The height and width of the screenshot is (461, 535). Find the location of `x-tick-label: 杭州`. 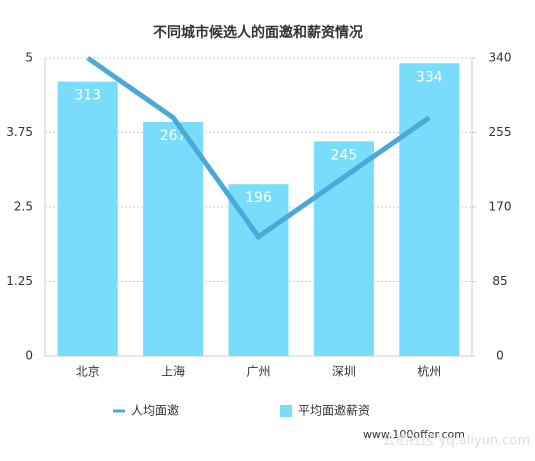

x-tick-label: 杭州 is located at coordinates (429, 371).